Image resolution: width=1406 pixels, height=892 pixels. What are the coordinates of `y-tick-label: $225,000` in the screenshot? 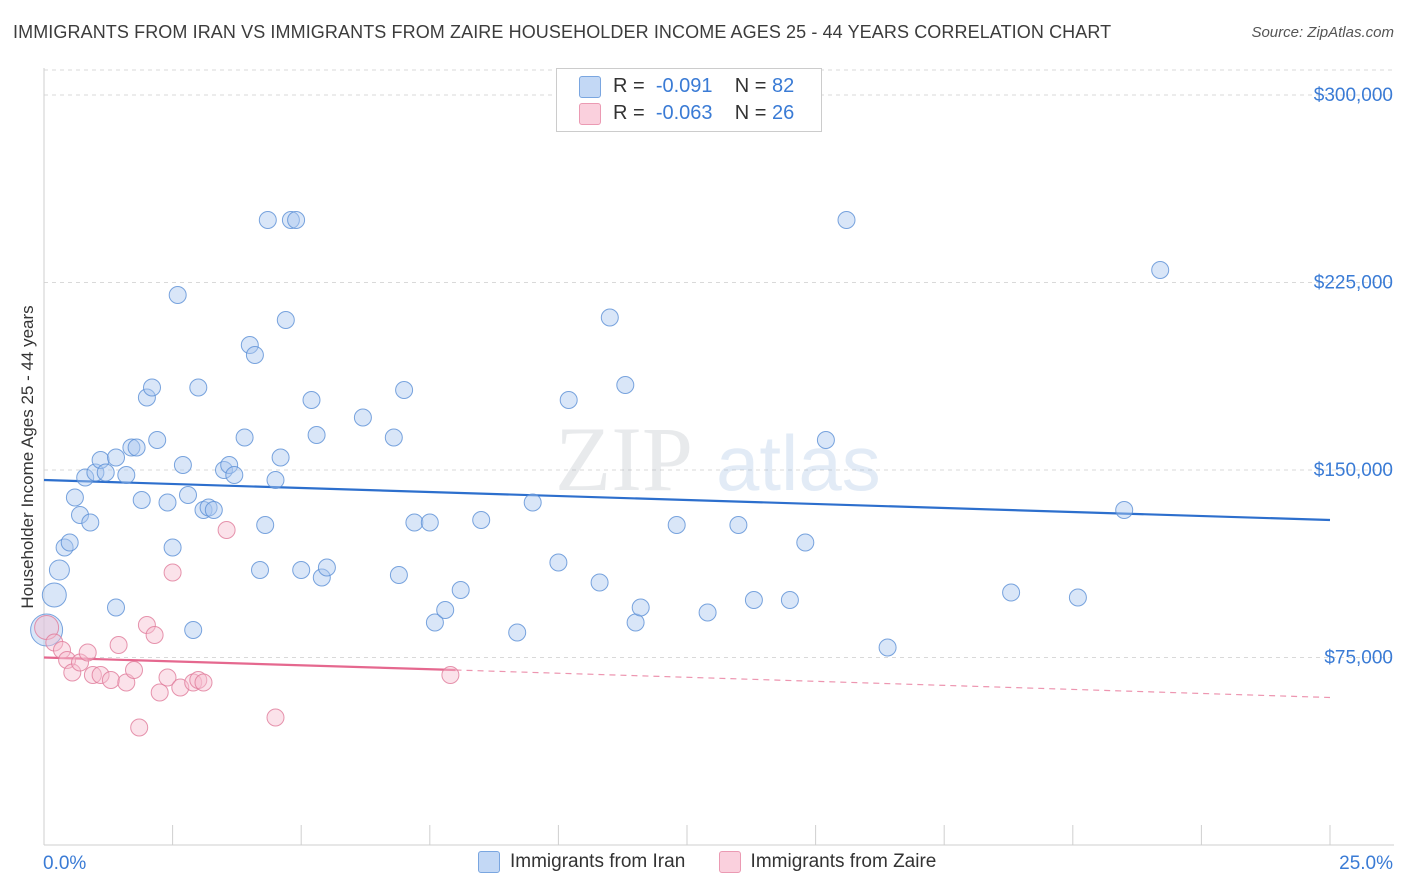 It's located at (1353, 283).